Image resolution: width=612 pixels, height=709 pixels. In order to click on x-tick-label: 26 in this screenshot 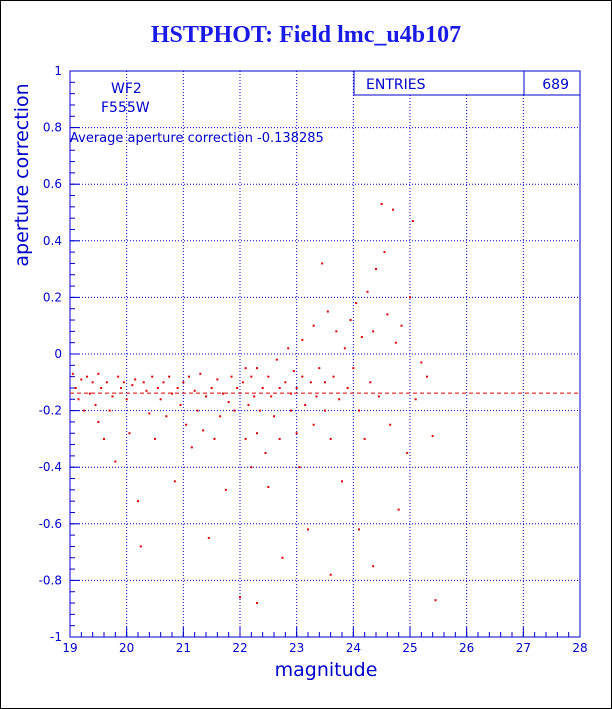, I will do `click(466, 648)`.